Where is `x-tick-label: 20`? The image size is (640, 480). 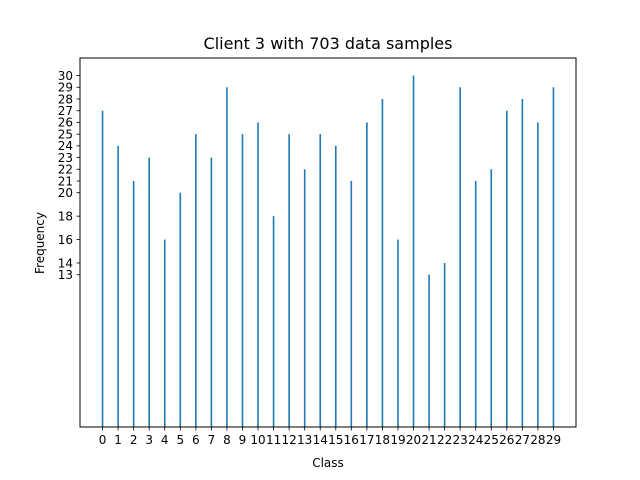 x-tick-label: 20 is located at coordinates (413, 440).